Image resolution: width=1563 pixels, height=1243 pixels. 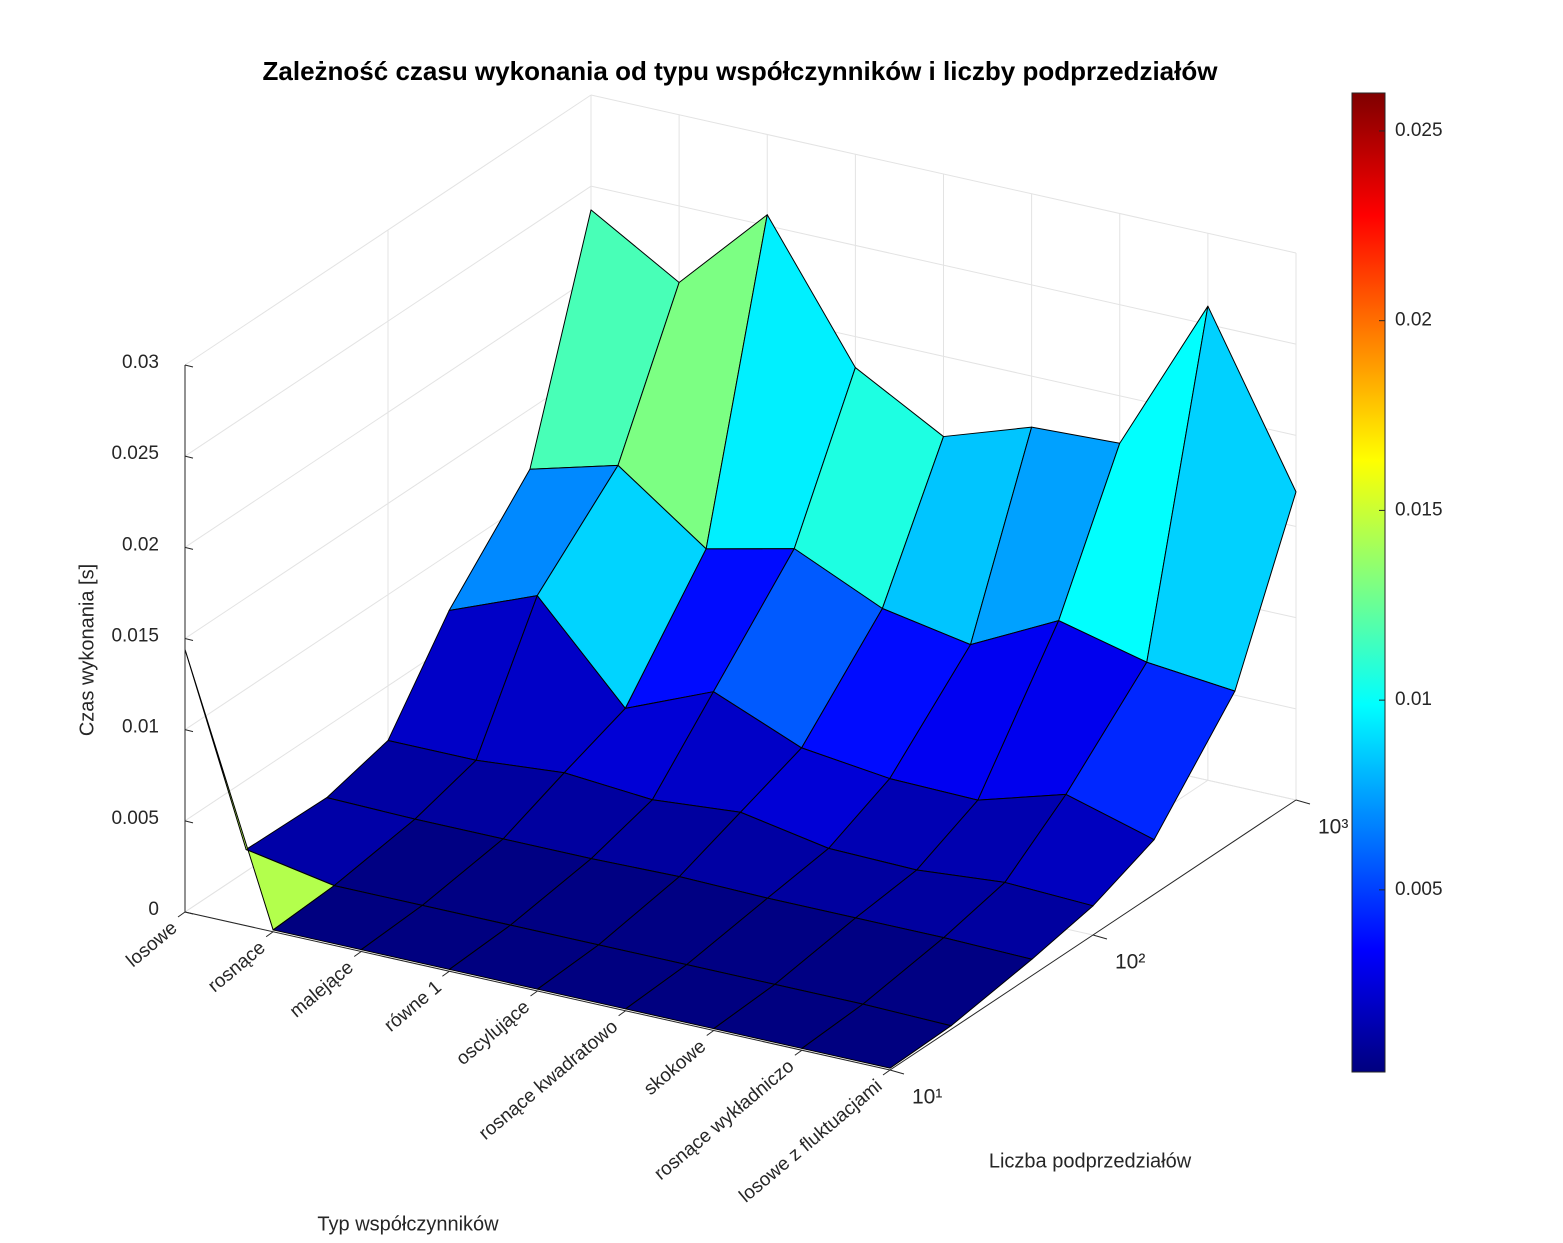 What do you see at coordinates (153, 909) in the screenshot?
I see `z-tick-label: 0` at bounding box center [153, 909].